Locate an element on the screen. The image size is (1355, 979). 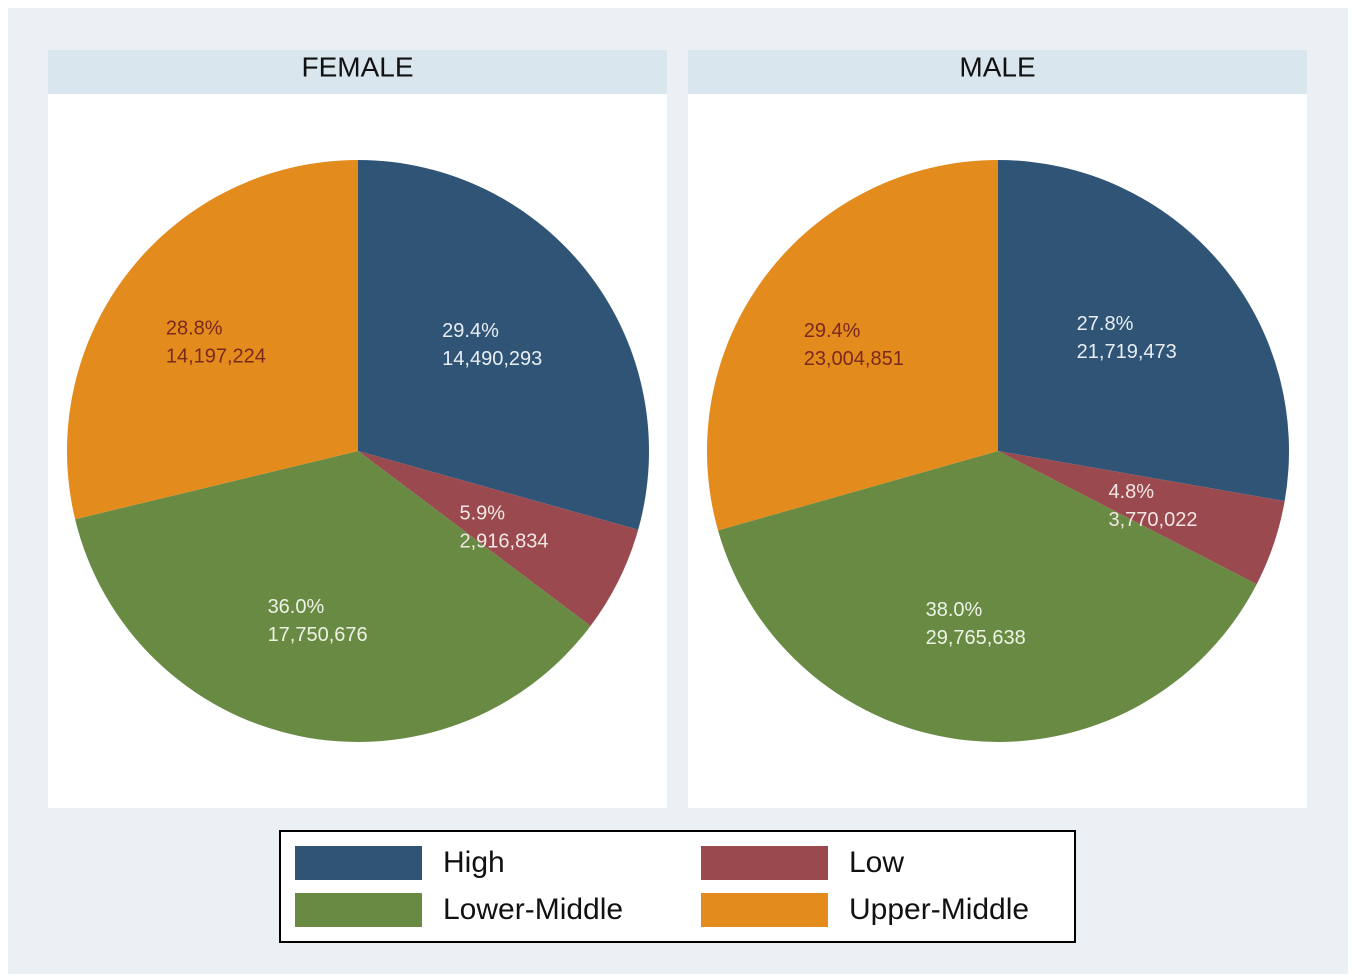
legend-label: Lower-Middle is located at coordinates (533, 909).